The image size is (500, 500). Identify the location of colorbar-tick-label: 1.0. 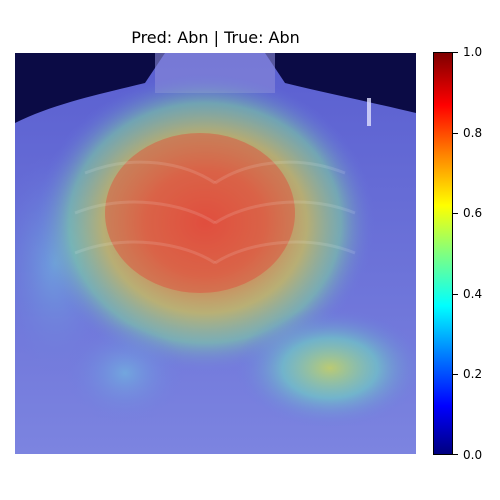
(472, 52).